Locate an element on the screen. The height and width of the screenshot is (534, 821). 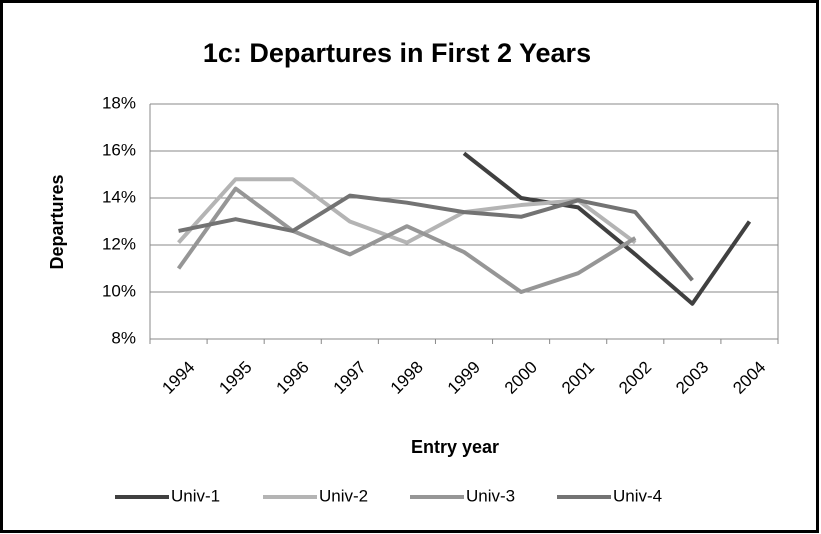
y-tick-label: 18% is located at coordinates (119, 102).